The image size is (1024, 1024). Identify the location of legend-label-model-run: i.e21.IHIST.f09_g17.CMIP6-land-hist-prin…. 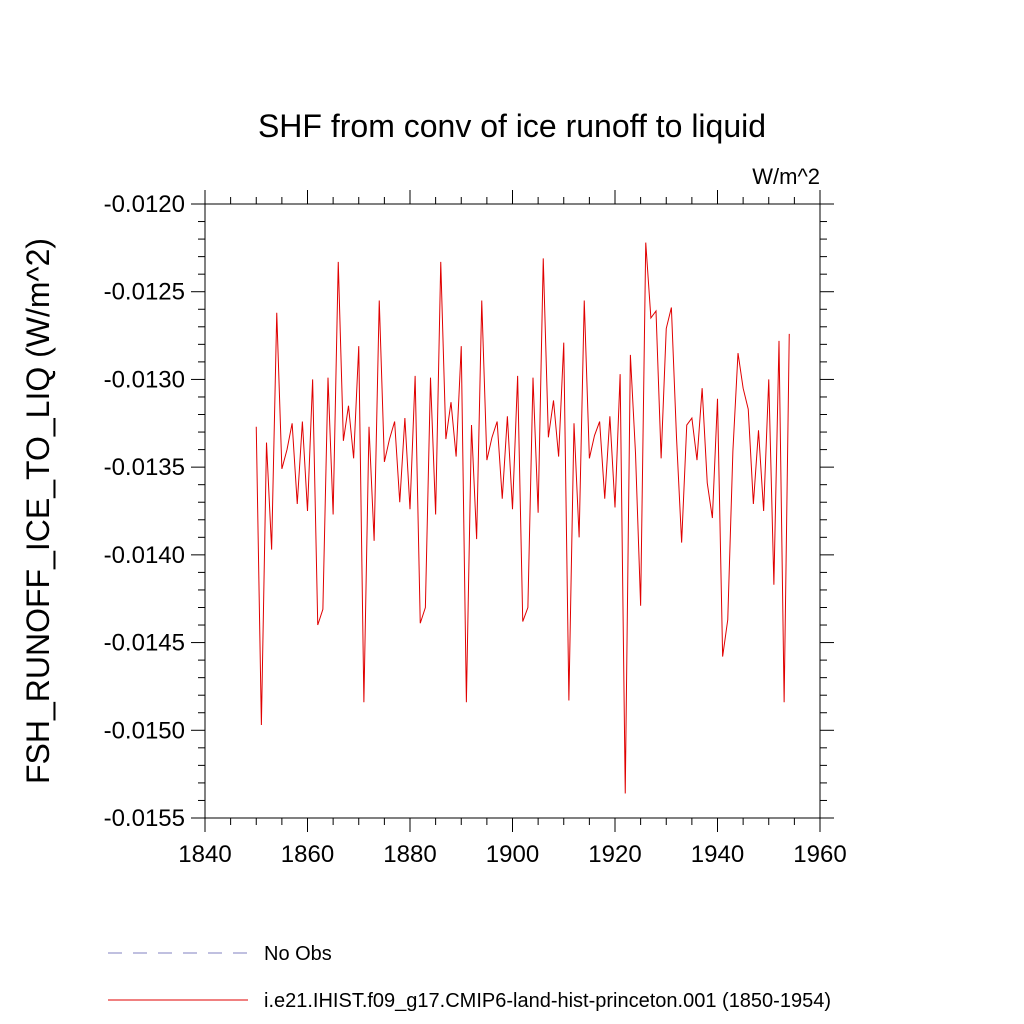
(547, 1001).